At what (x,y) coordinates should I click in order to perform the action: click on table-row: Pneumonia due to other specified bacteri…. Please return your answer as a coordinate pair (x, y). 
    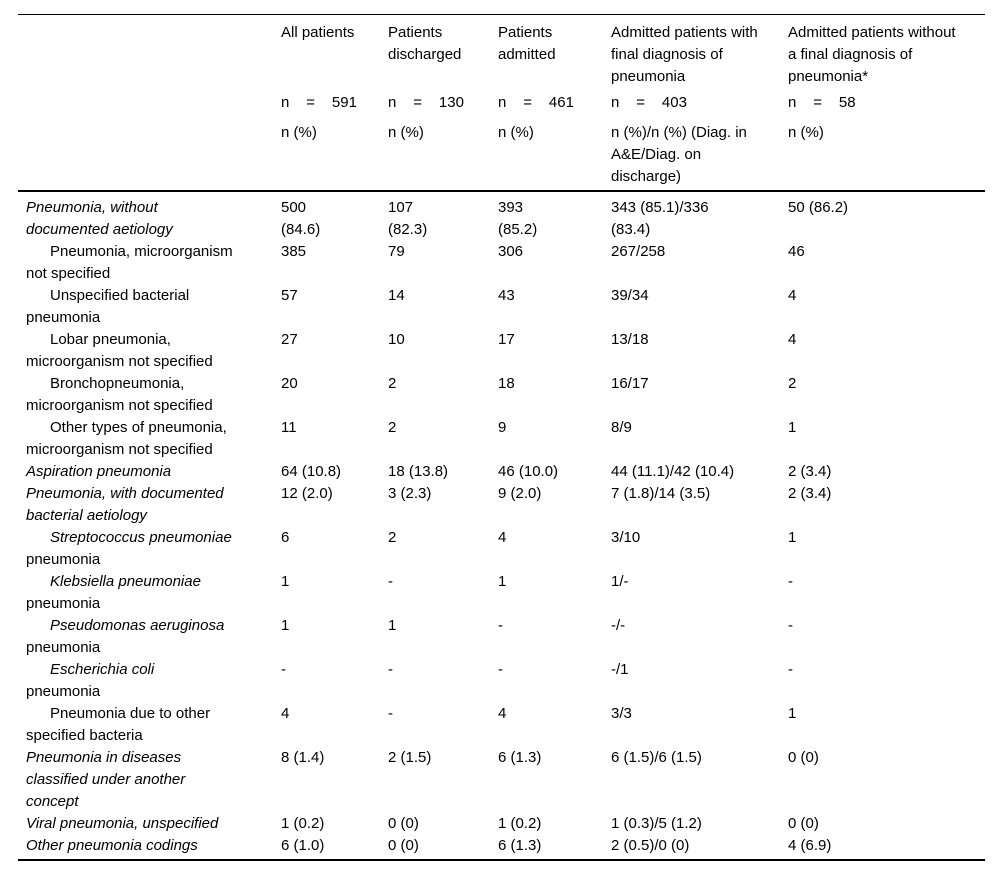
    Looking at the image, I should click on (501, 725).